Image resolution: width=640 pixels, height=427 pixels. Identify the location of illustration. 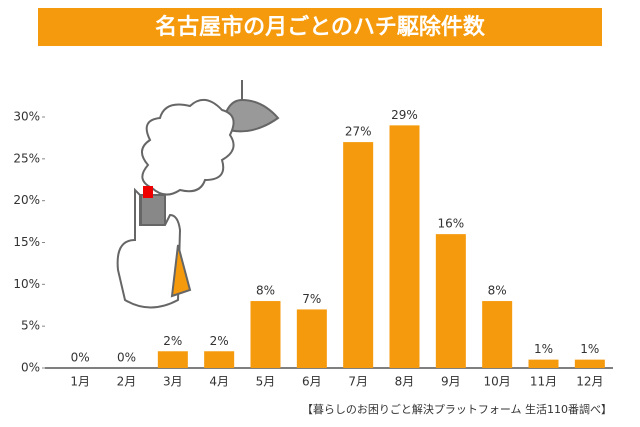
(198, 194).